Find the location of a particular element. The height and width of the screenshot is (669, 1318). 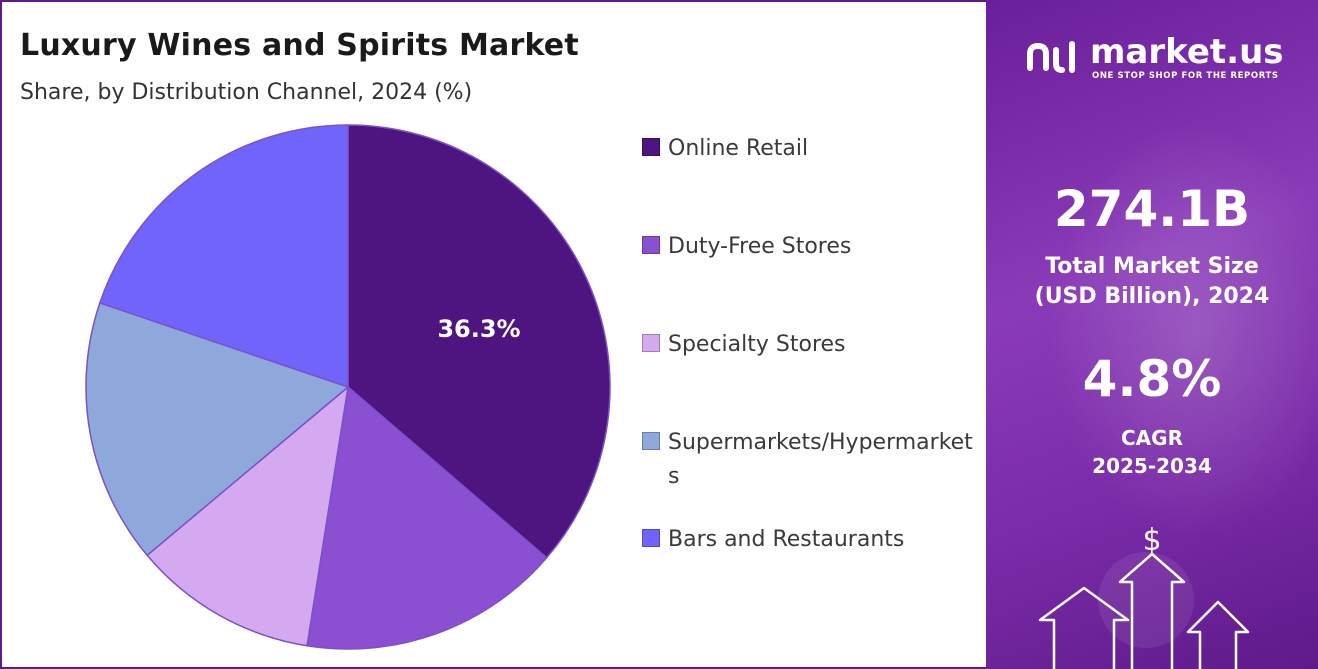

legend-label: Online Retail is located at coordinates (738, 148).